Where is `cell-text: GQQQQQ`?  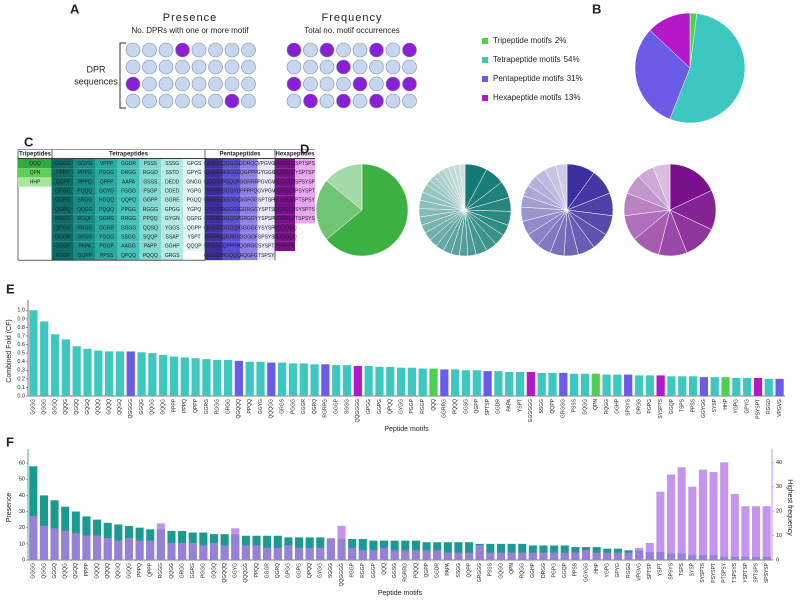
cell-text: GQQQQQ is located at coordinates (284, 238).